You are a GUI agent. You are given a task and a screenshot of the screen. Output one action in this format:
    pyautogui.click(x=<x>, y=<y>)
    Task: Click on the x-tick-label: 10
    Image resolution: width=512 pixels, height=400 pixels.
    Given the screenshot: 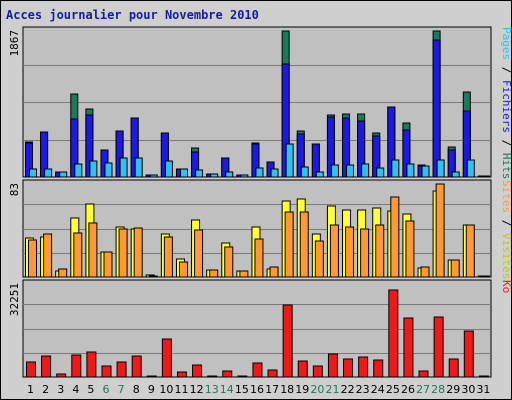 What is the action you would take?
    pyautogui.click(x=166, y=389)
    